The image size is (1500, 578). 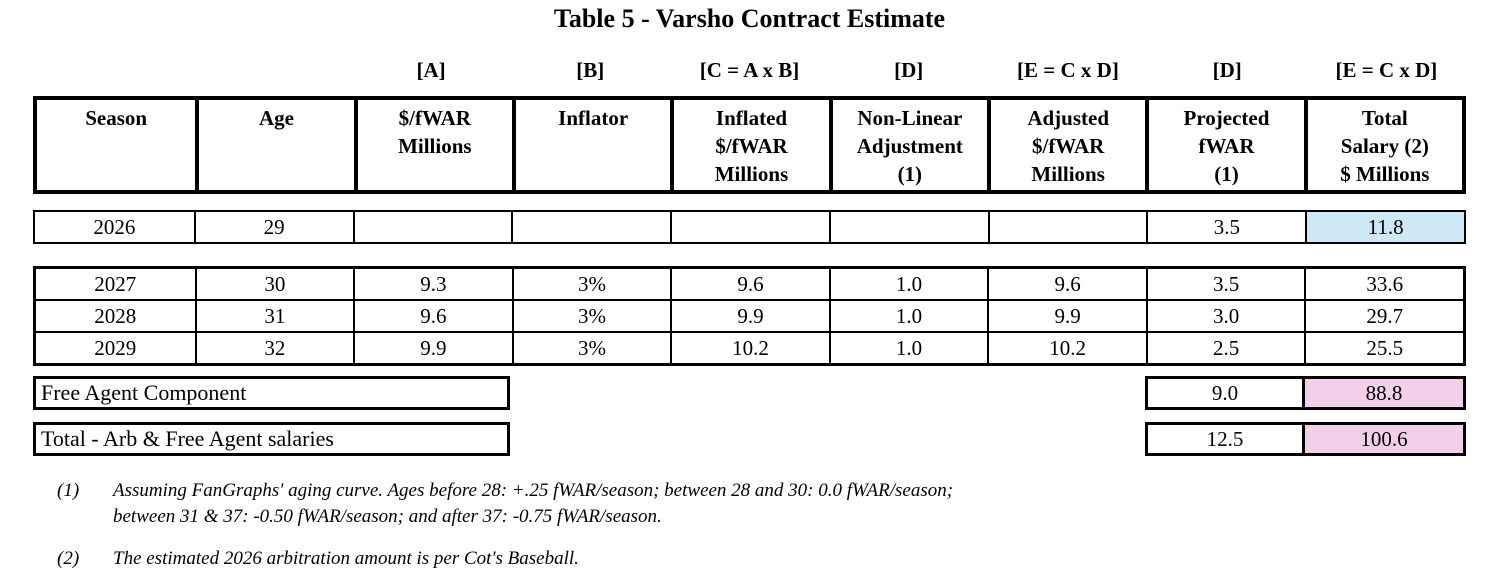 I want to click on summary-values-box: 9.0 88.8, so click(x=1305, y=393).